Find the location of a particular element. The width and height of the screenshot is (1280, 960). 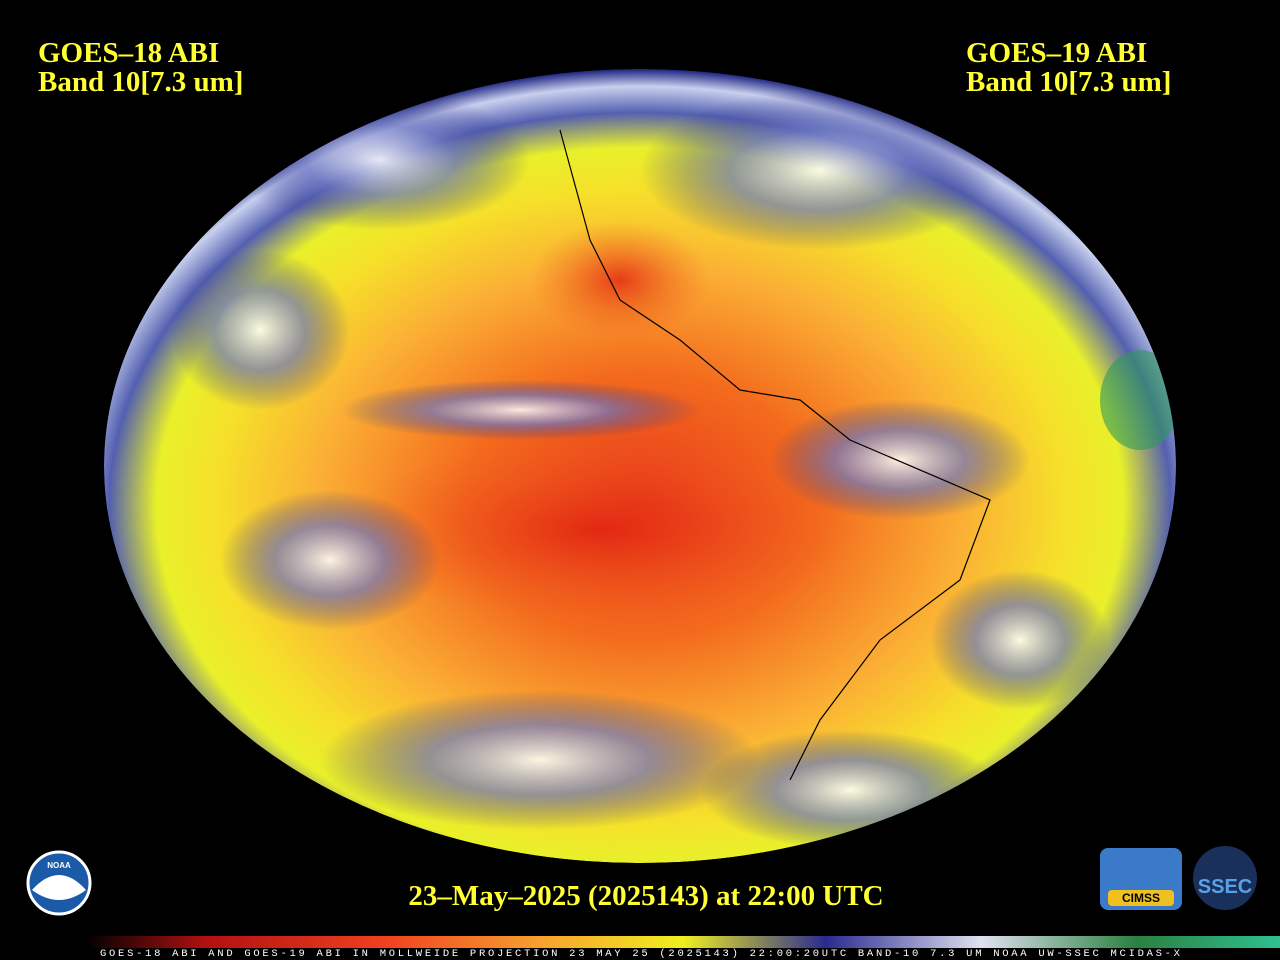

noaa-logo: NOAA is located at coordinates (59, 883).